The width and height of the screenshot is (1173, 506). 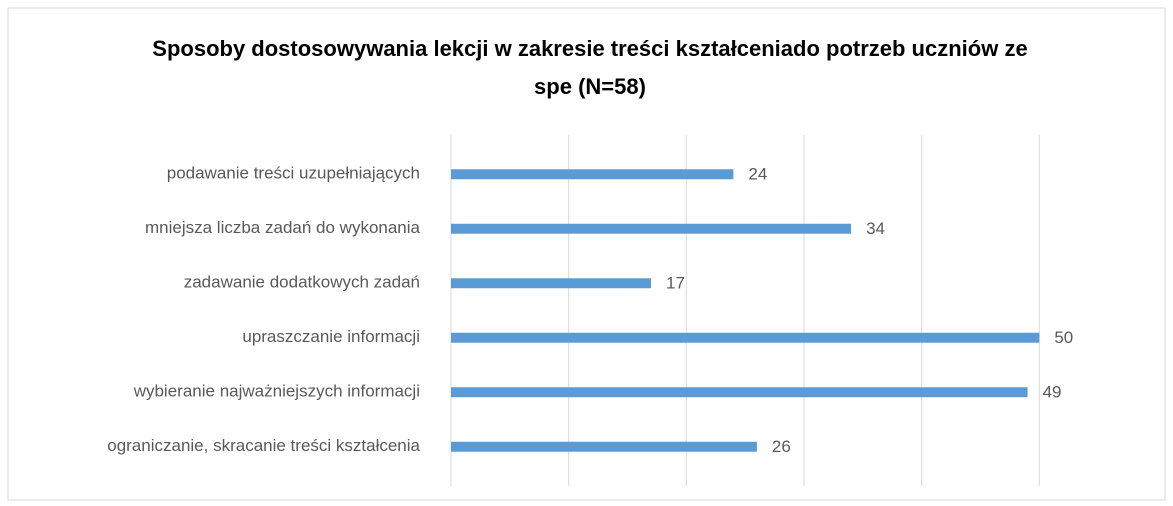 I want to click on category-label: upraszczanie informacji, so click(x=331, y=336).